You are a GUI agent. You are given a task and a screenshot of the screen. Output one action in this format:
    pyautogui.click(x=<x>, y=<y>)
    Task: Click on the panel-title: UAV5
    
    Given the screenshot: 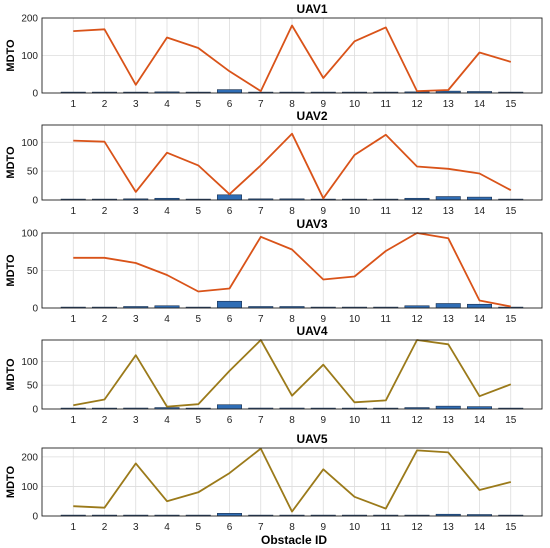 What is the action you would take?
    pyautogui.click(x=311, y=439)
    